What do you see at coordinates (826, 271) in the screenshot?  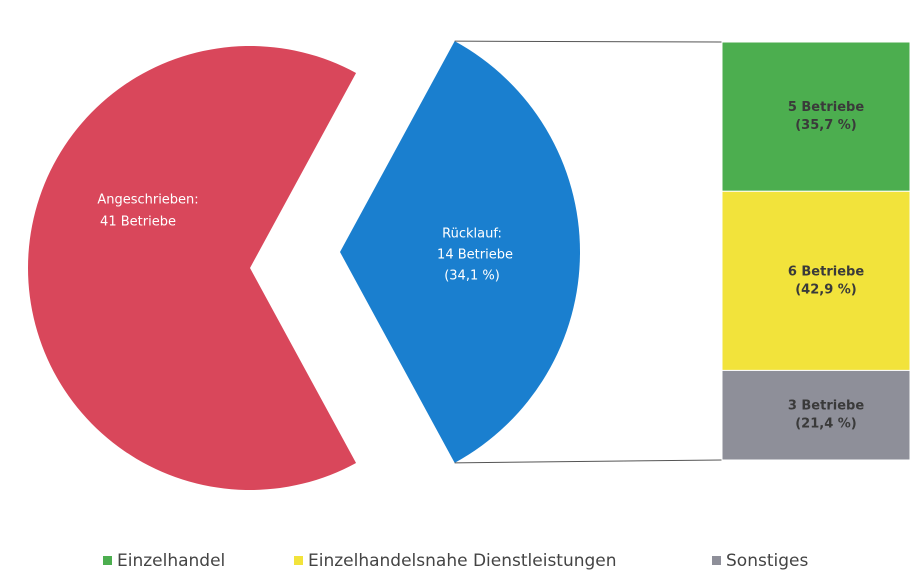 I see `data-label: 6 Betriebe` at bounding box center [826, 271].